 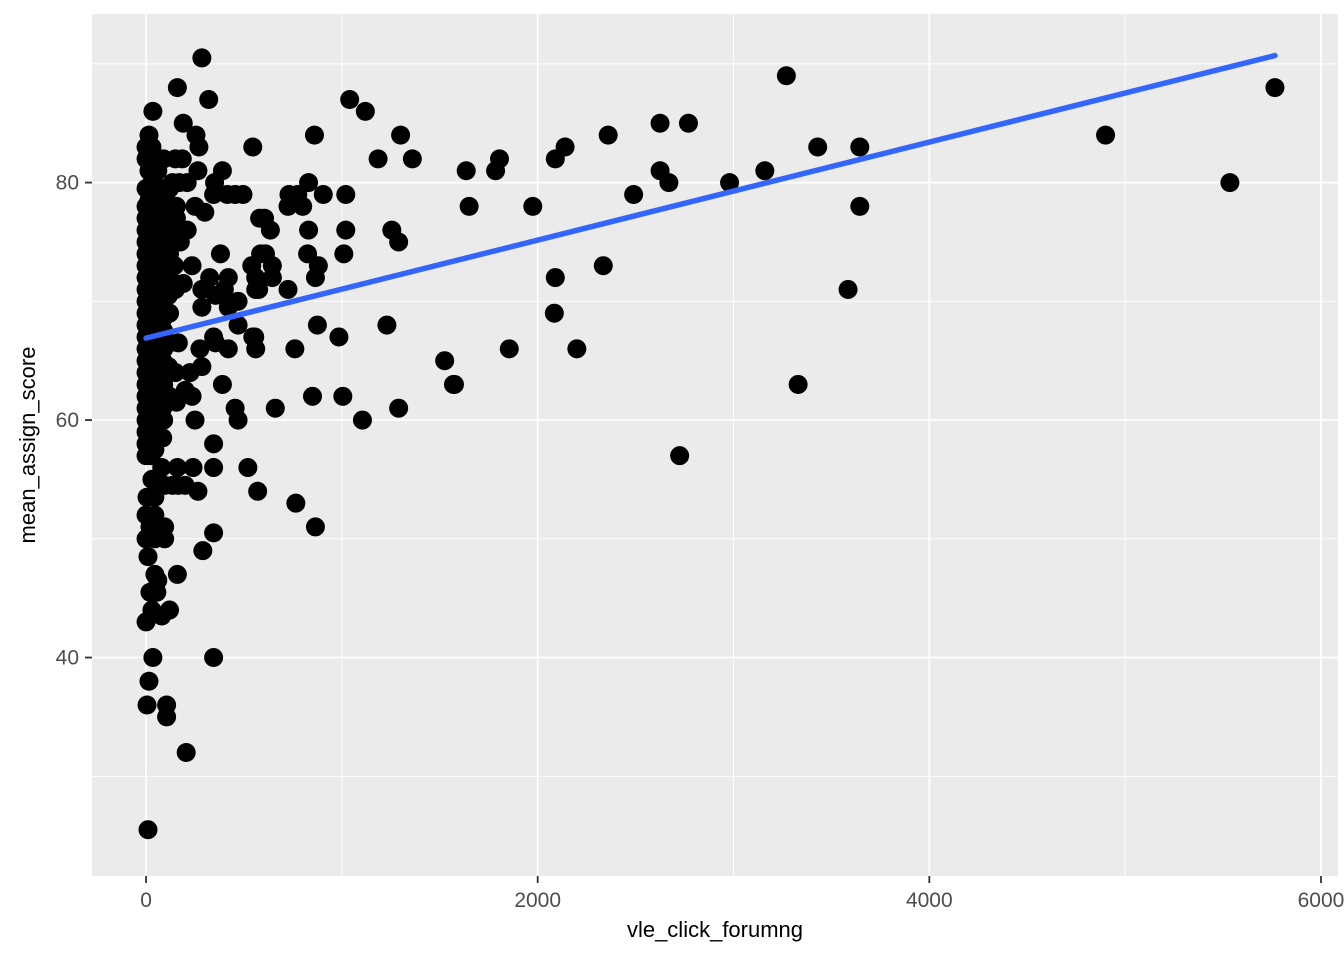 I want to click on y-tick-label: 60, so click(x=67, y=420).